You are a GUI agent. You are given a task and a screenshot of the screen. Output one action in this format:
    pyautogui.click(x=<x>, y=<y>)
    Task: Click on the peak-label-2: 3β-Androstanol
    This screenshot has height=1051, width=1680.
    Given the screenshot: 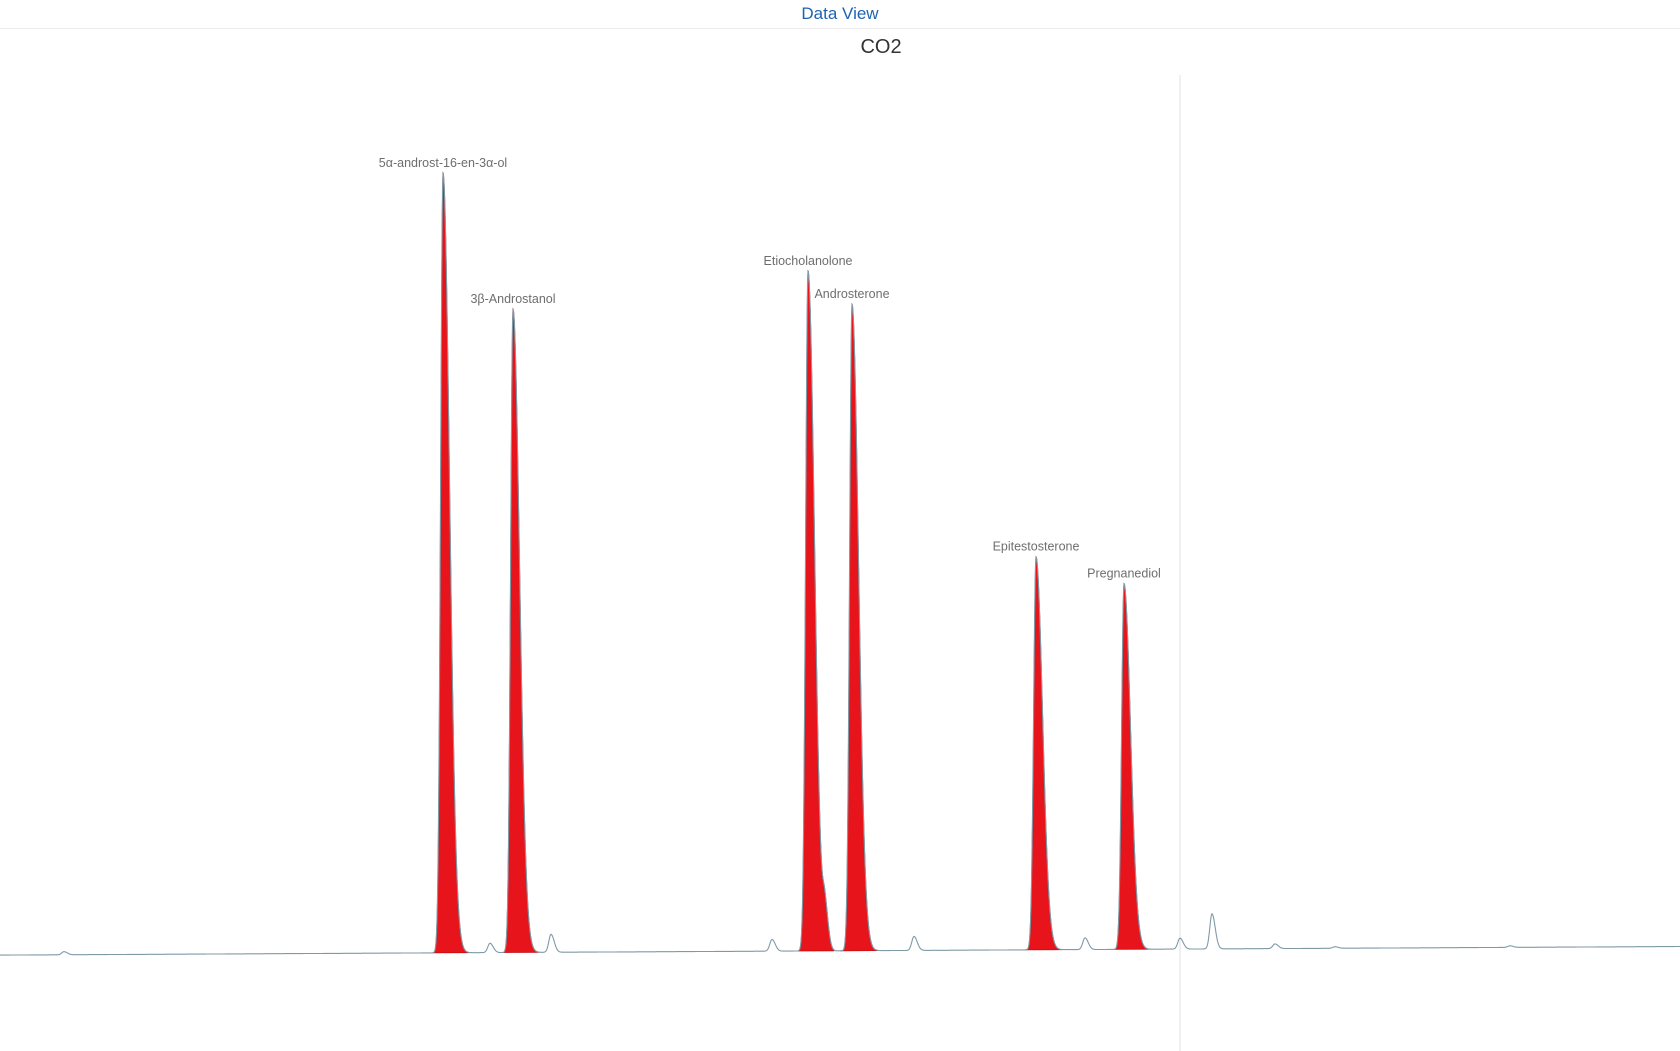 What is the action you would take?
    pyautogui.click(x=512, y=299)
    